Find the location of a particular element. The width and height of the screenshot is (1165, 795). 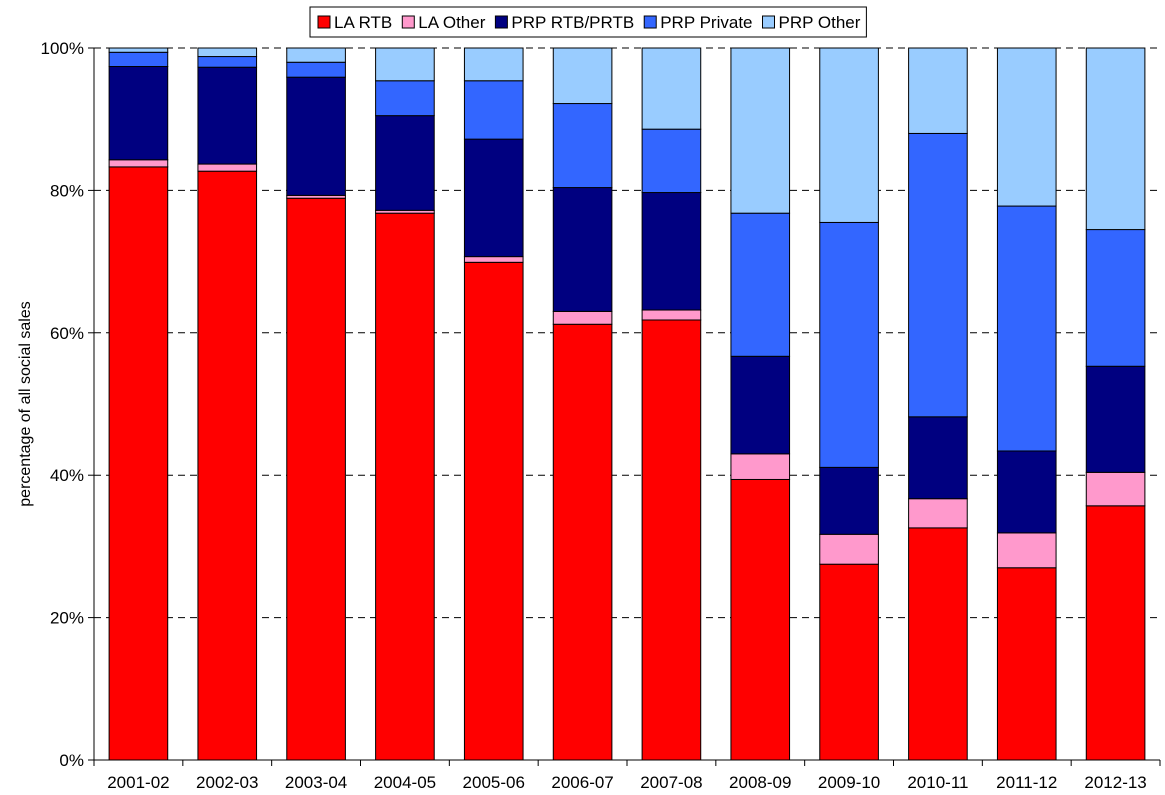

legend-label-0: LA RTB is located at coordinates (363, 22).